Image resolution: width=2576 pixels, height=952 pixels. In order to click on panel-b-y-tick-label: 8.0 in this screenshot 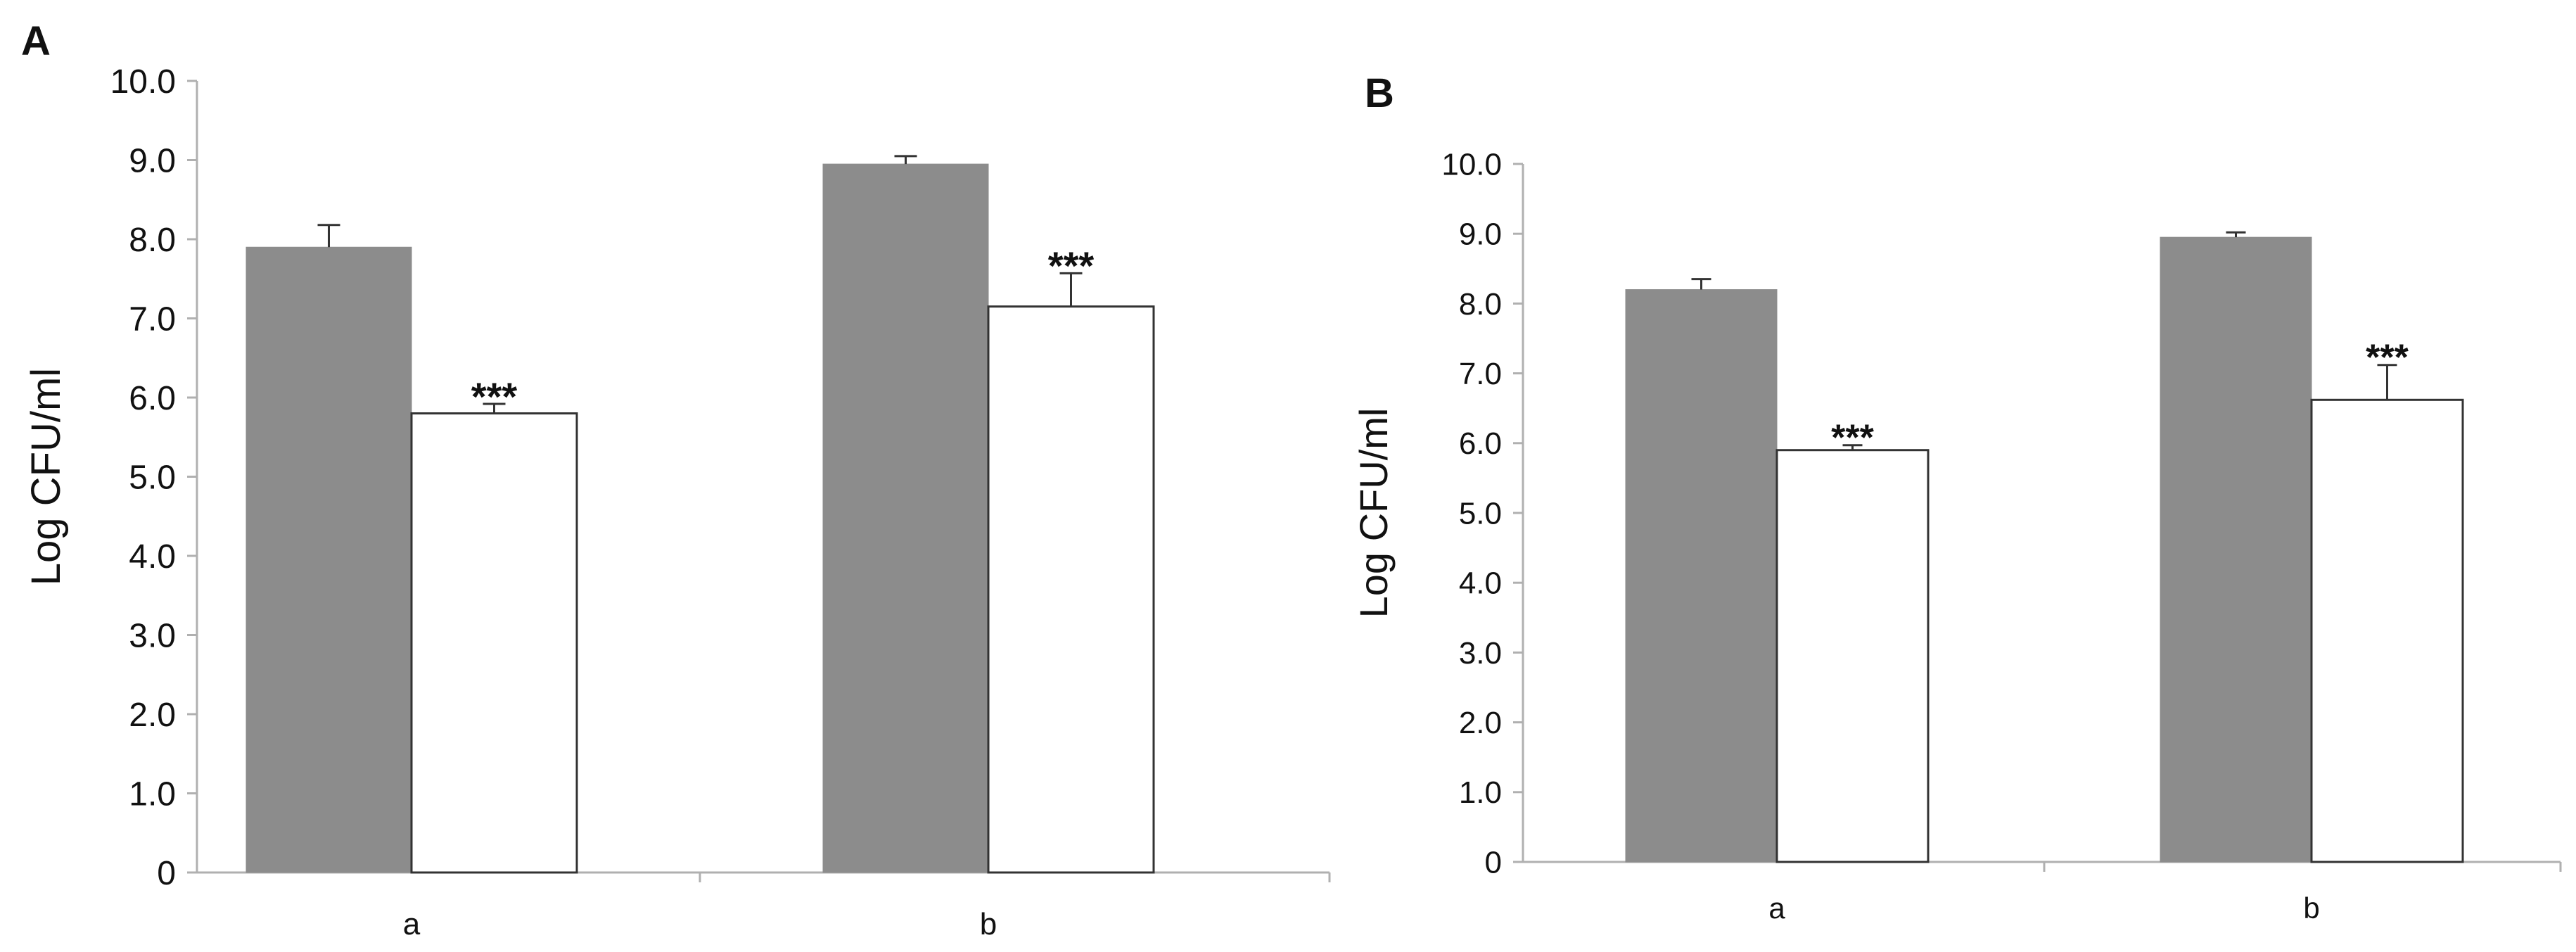, I will do `click(1480, 304)`.